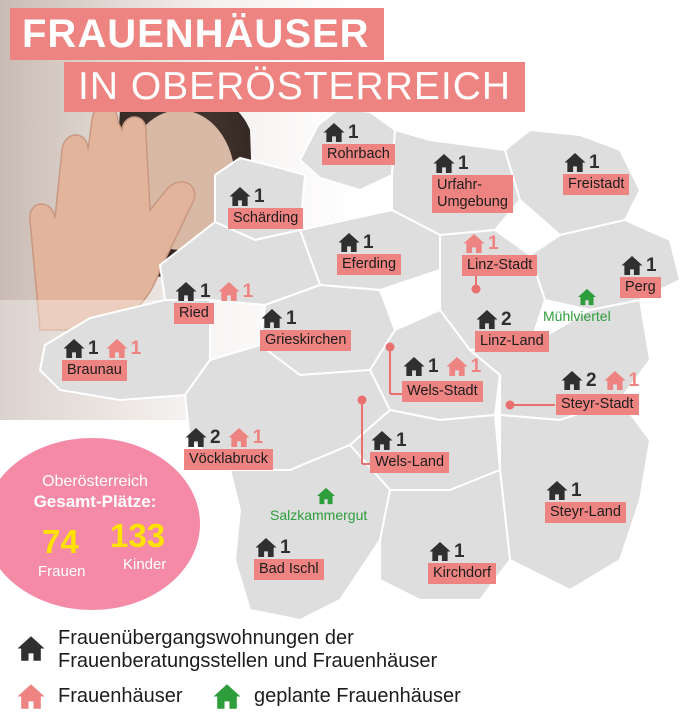 The image size is (700, 728). I want to click on district-name: Bad Ischl, so click(289, 569).